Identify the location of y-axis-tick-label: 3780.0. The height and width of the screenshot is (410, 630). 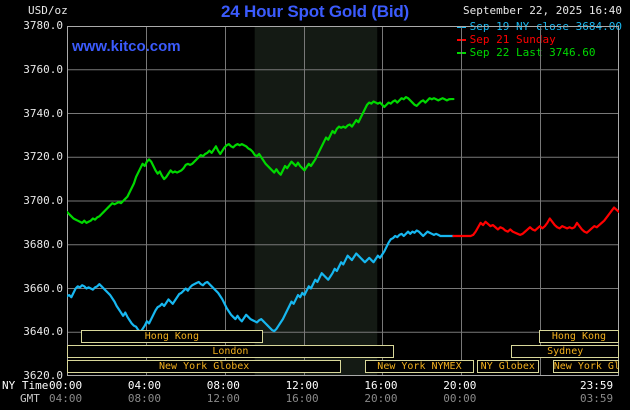
(43, 25).